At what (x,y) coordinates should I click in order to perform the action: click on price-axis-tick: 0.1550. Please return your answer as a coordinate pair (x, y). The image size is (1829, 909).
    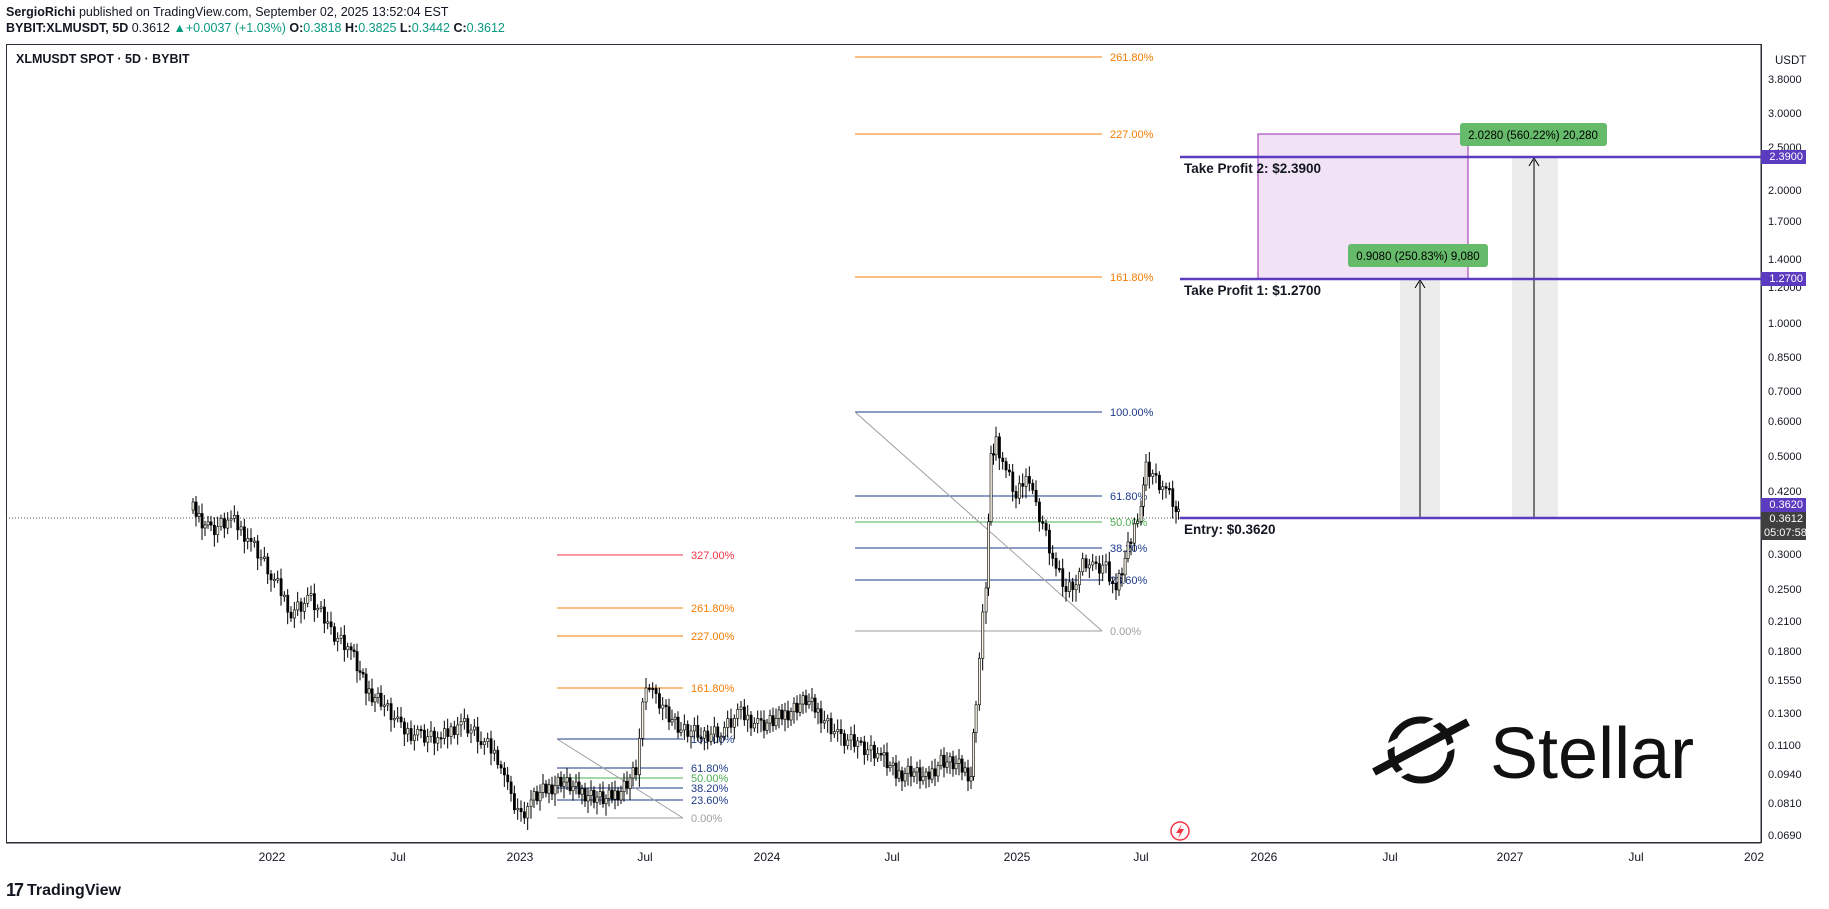
    Looking at the image, I should click on (1785, 681).